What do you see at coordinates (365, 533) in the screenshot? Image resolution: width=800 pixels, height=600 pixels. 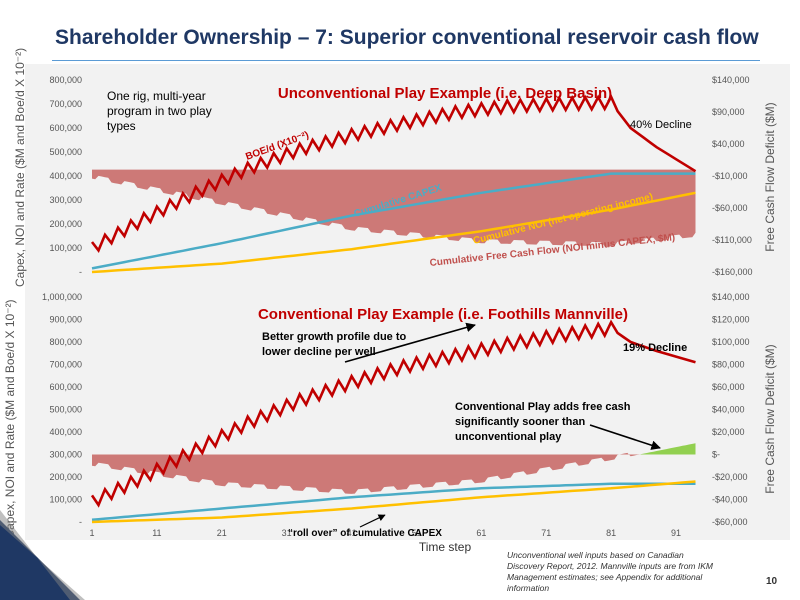 I see `bottom-annotation-rollover: “roll over” of cumulative CAPEX` at bounding box center [365, 533].